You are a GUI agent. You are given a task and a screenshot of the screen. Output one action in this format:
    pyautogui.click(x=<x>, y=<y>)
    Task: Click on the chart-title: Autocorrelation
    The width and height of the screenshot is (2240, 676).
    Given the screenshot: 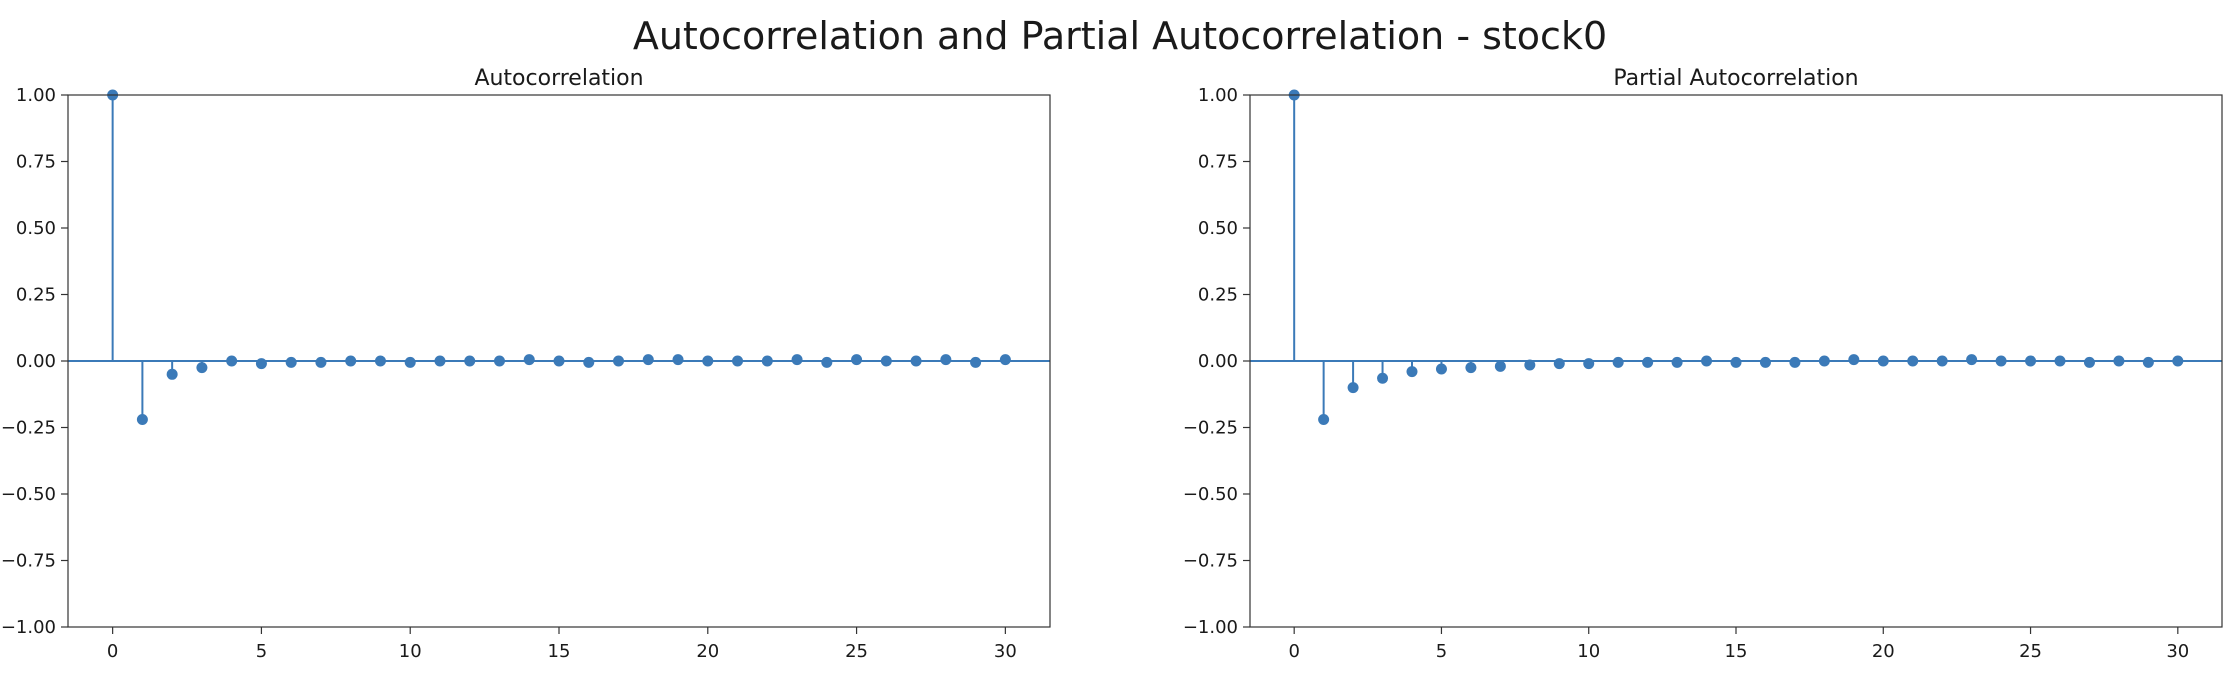 What is the action you would take?
    pyautogui.click(x=558, y=78)
    